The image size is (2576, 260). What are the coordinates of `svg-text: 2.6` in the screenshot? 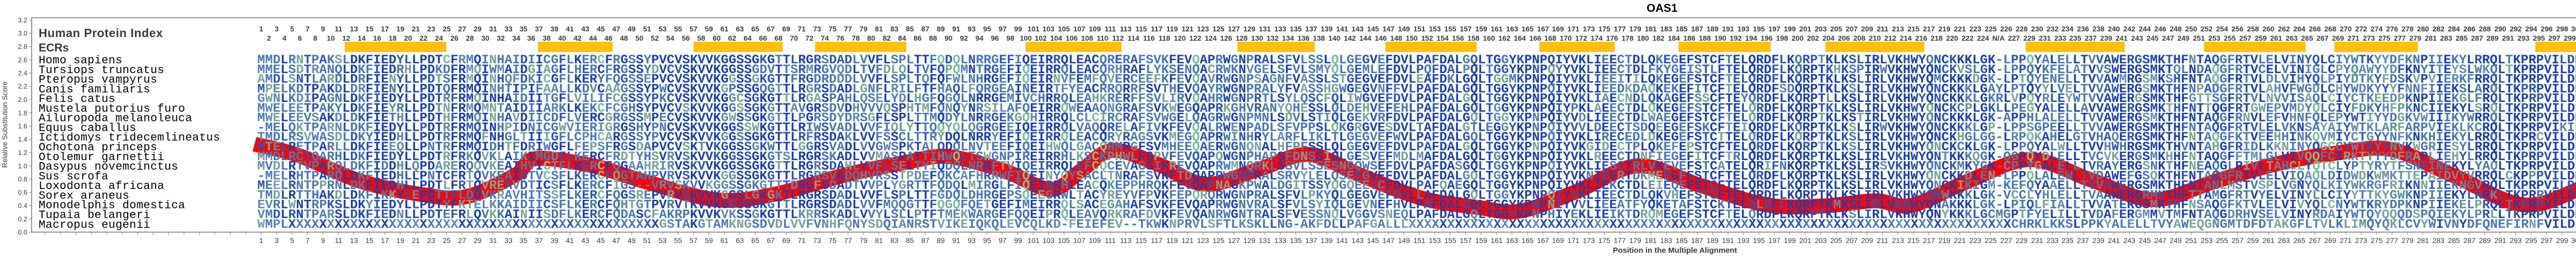 It's located at (22, 60).